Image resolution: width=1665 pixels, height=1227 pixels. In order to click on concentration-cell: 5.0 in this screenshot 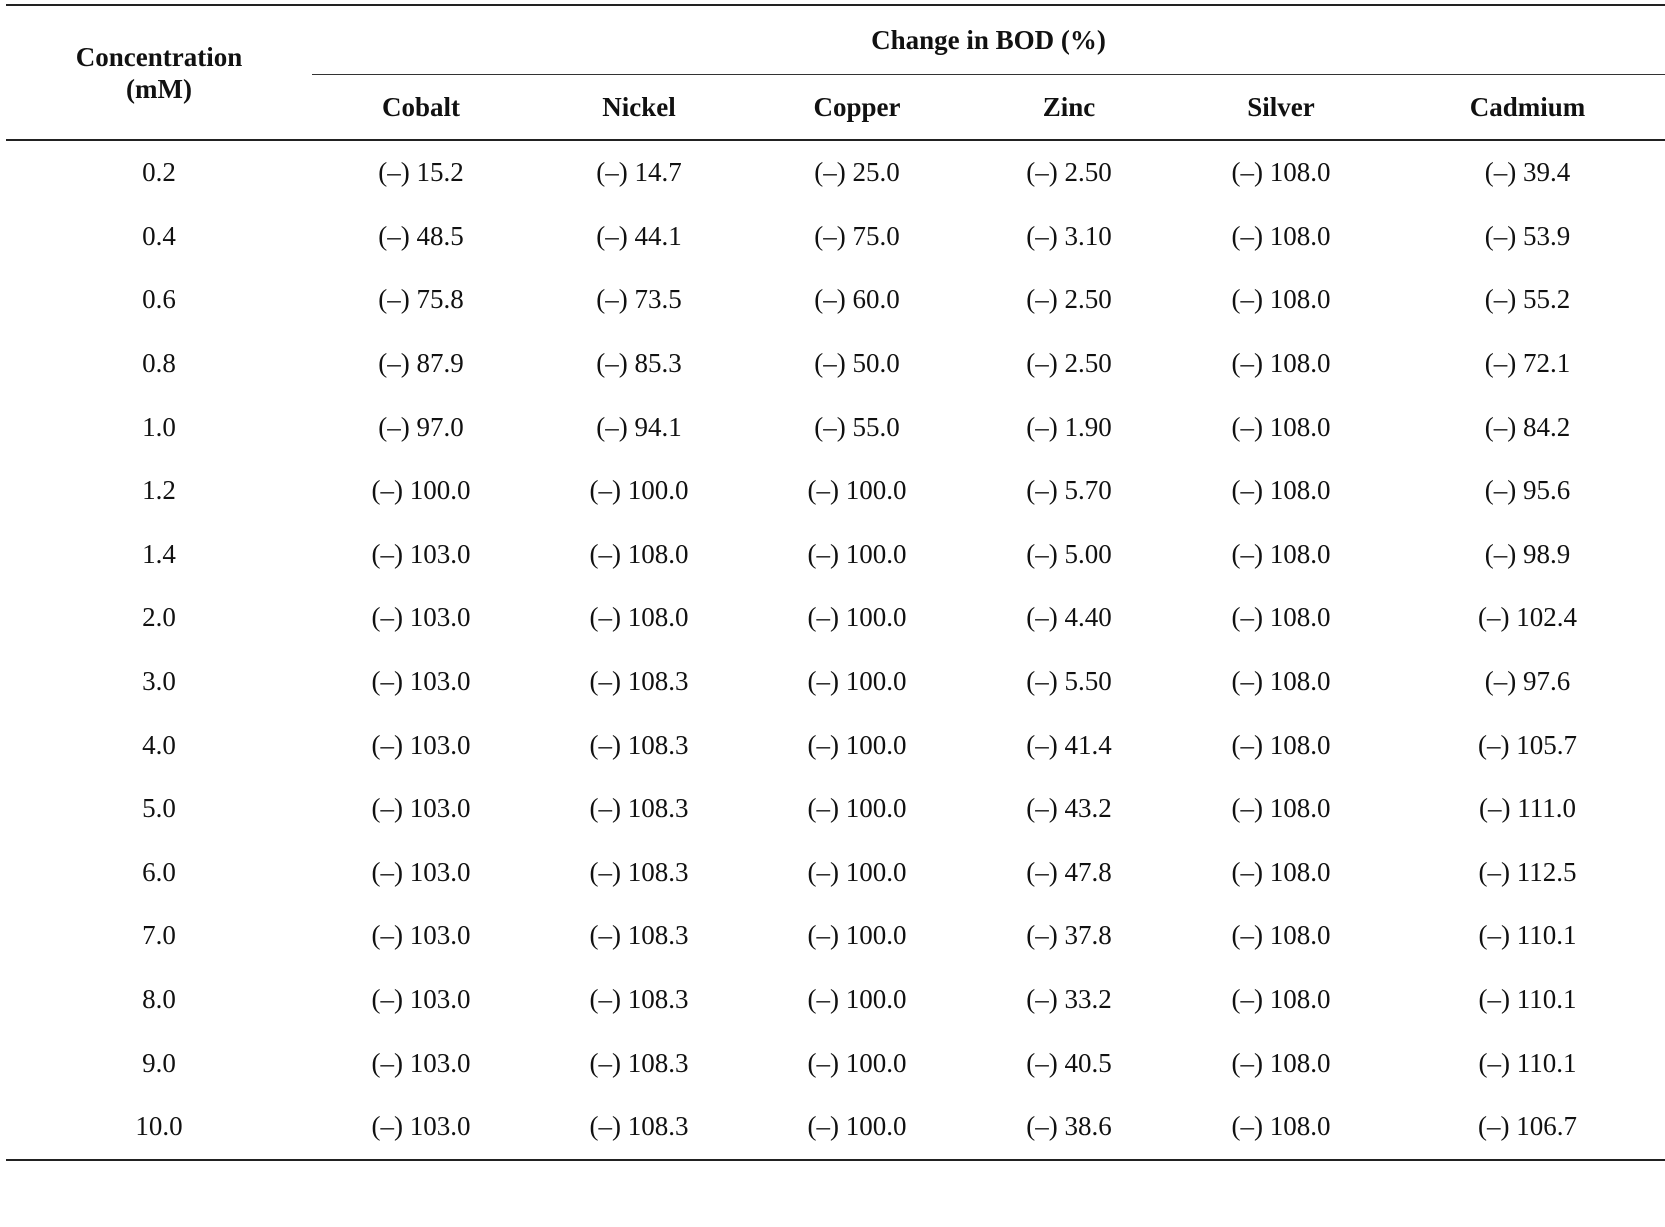, I will do `click(159, 808)`.